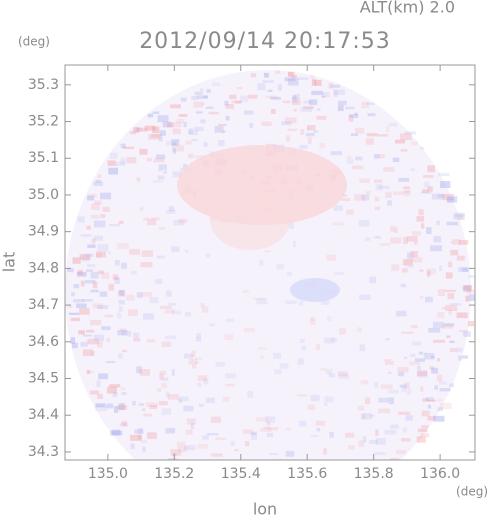 The height and width of the screenshot is (521, 491). What do you see at coordinates (472, 492) in the screenshot?
I see `x-unit: (deg)` at bounding box center [472, 492].